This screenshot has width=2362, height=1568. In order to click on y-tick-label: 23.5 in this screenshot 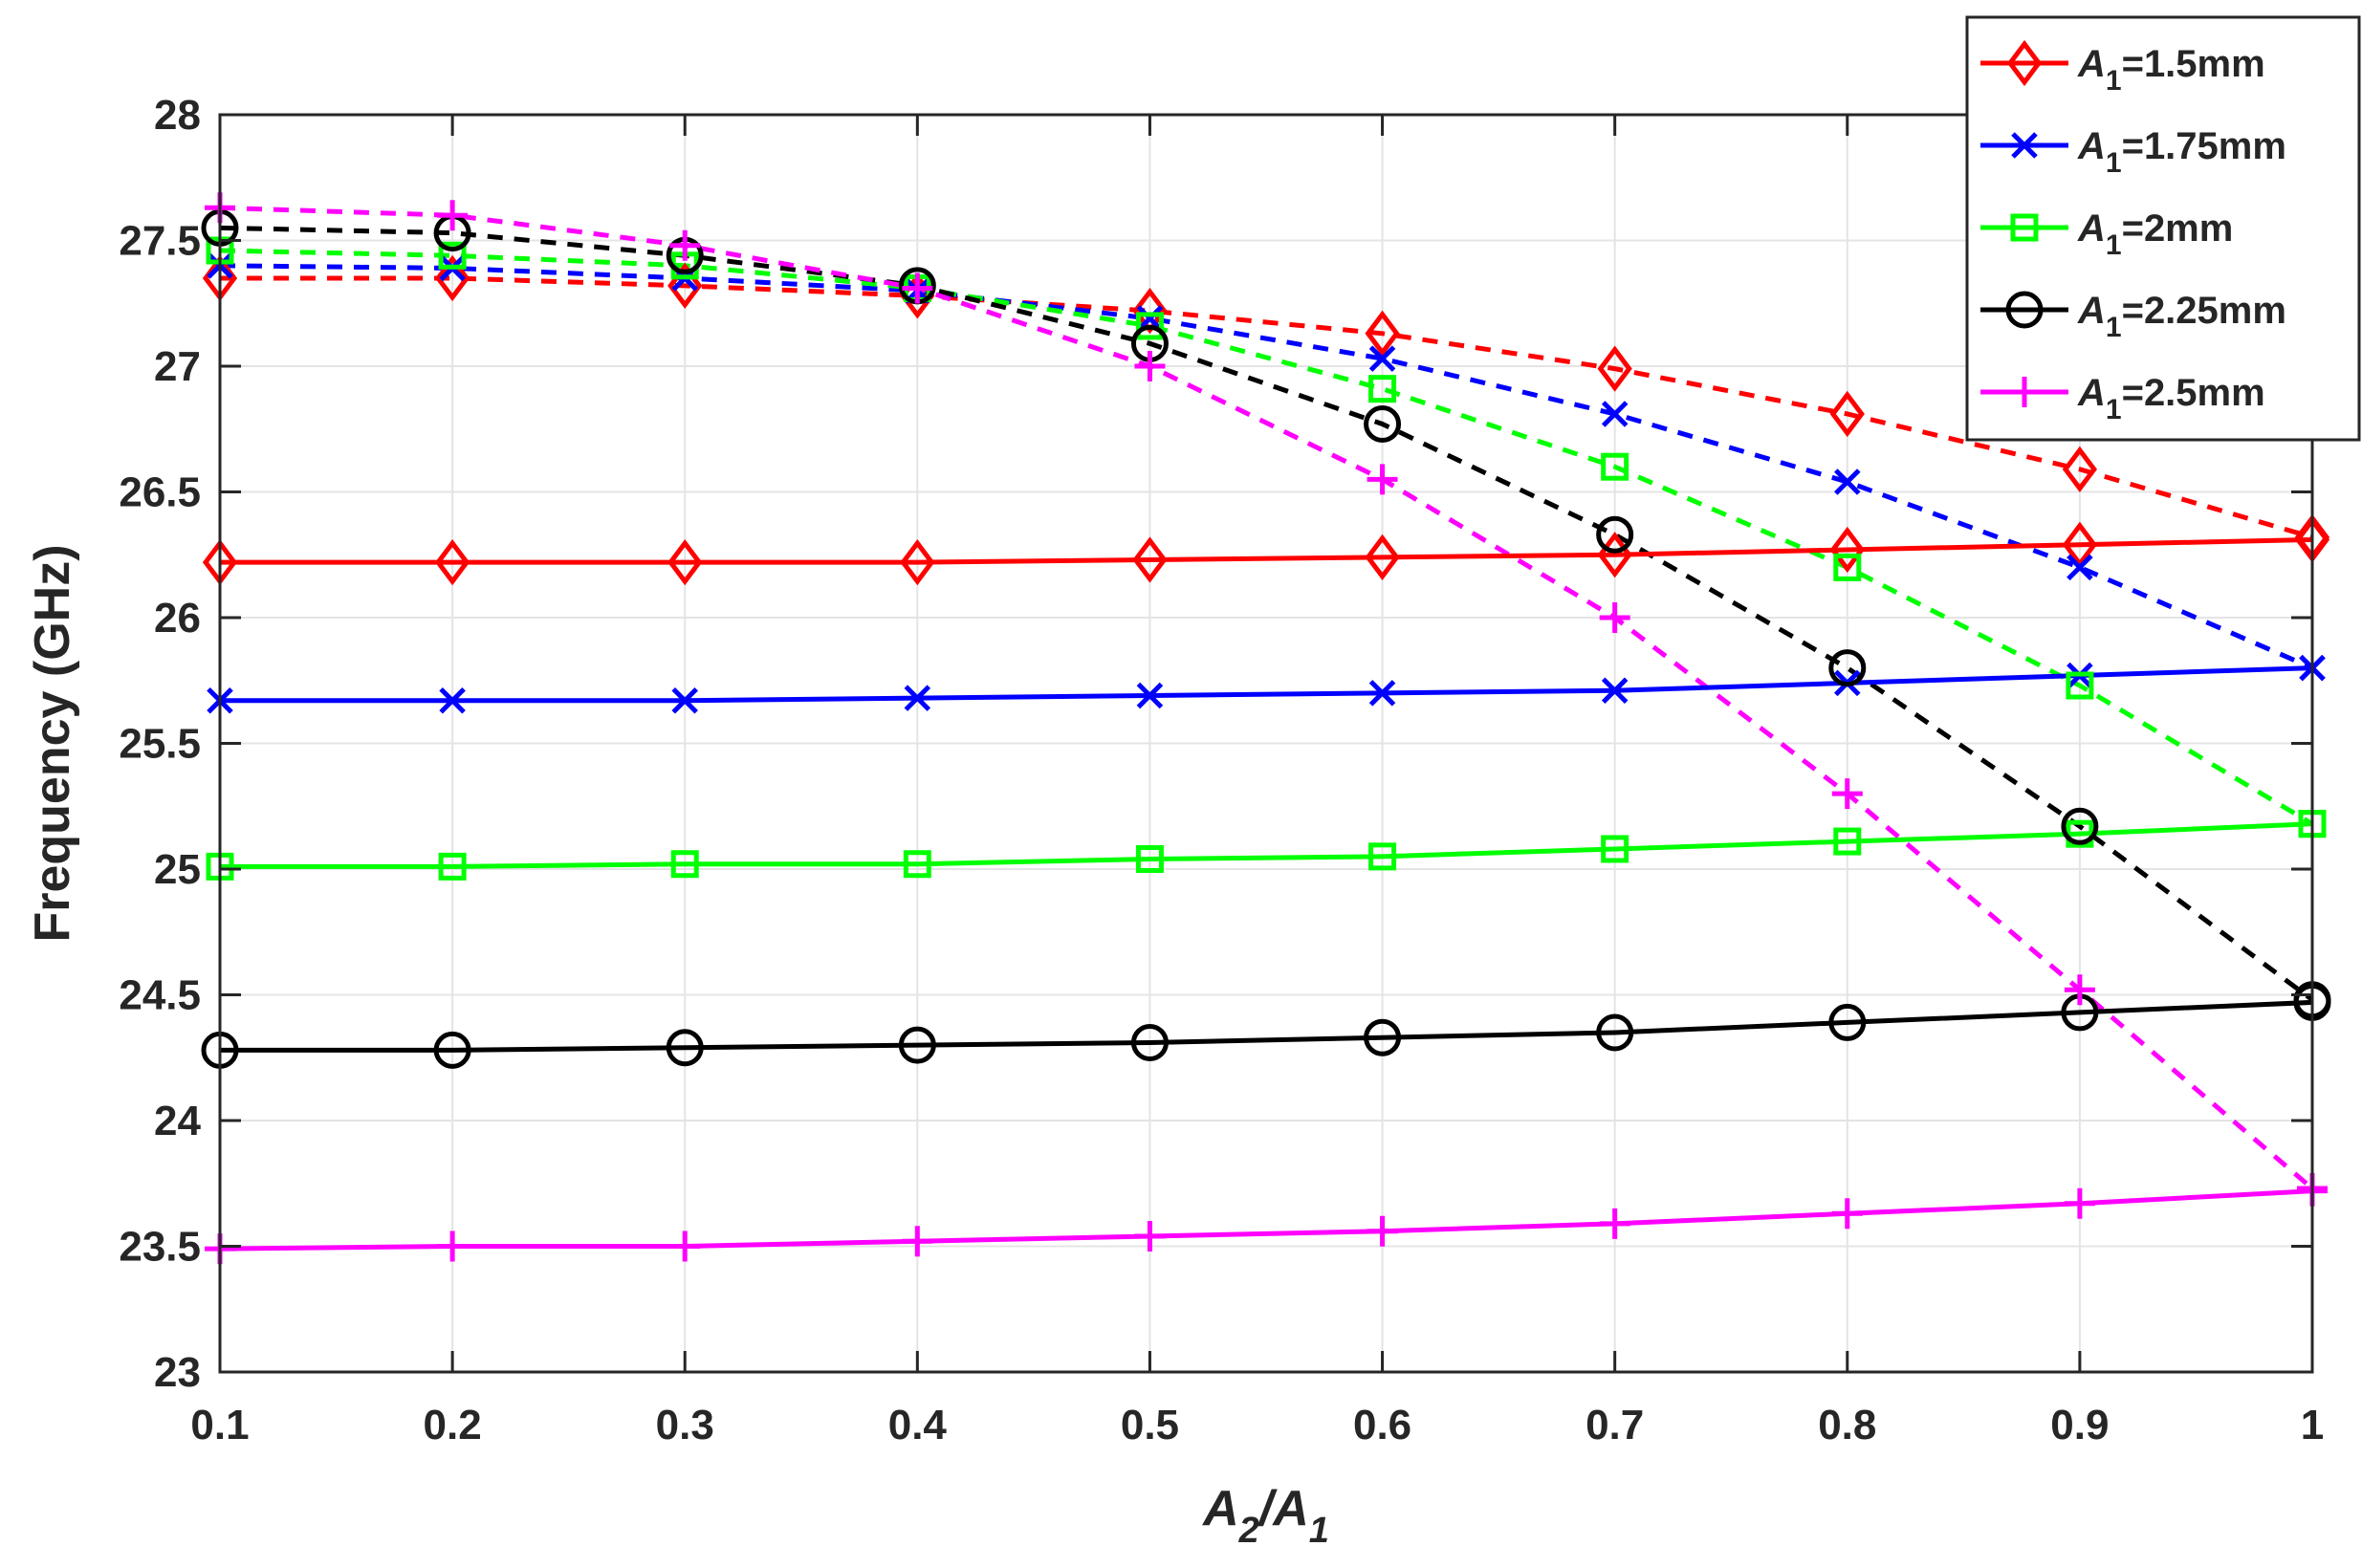, I will do `click(160, 1247)`.